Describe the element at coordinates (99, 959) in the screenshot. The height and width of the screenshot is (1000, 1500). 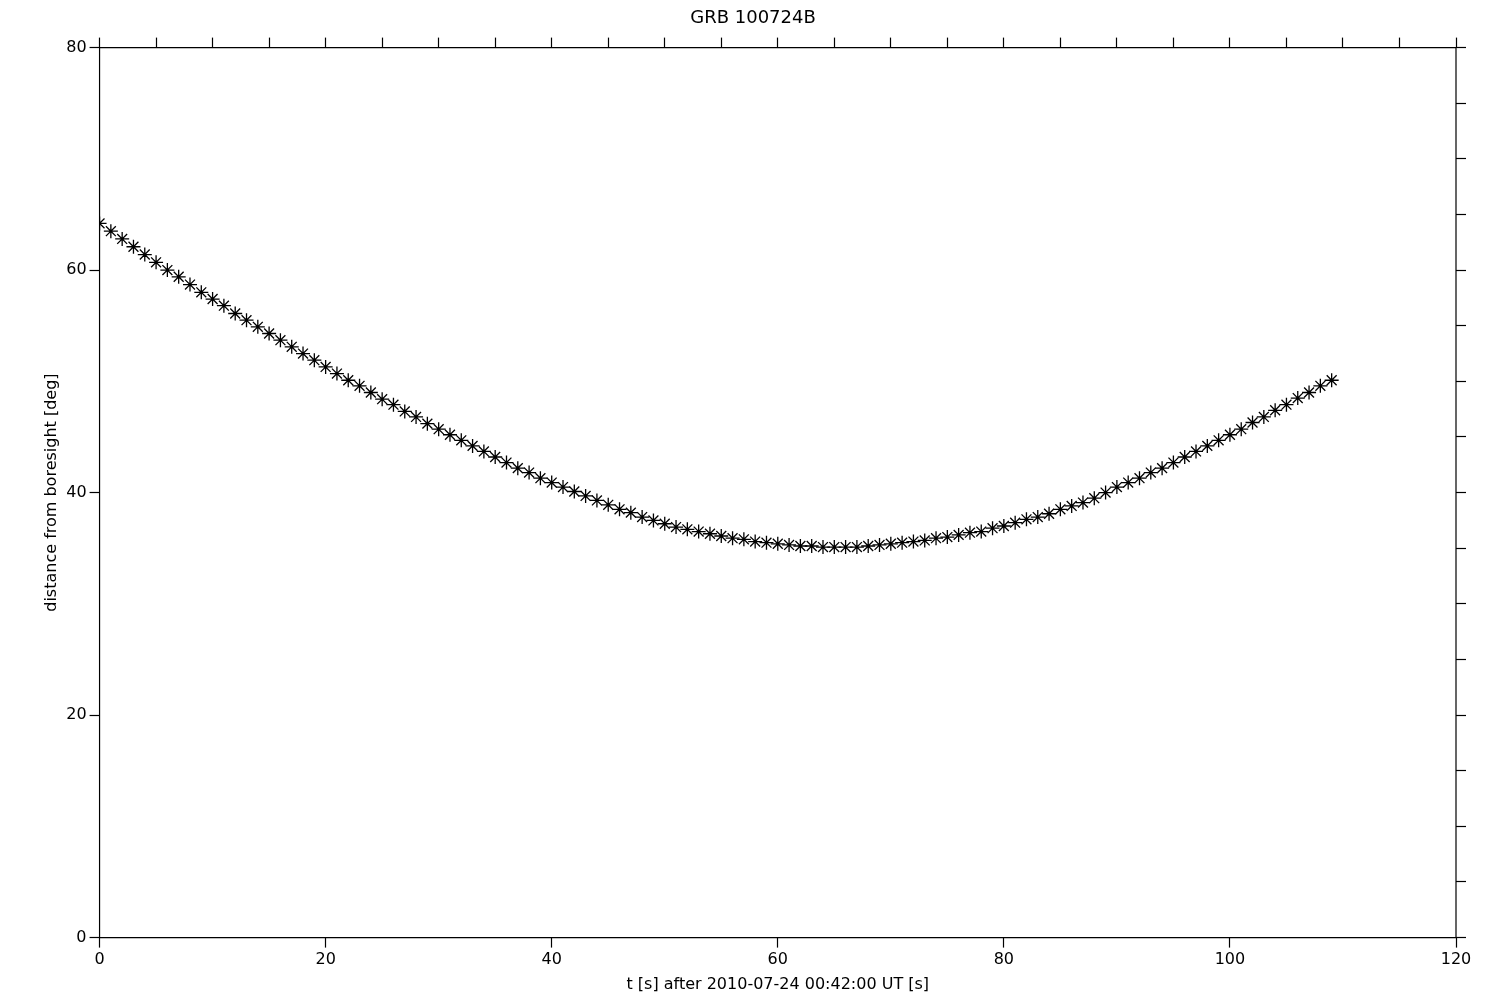
I see `x-tick-label: 0` at that location.